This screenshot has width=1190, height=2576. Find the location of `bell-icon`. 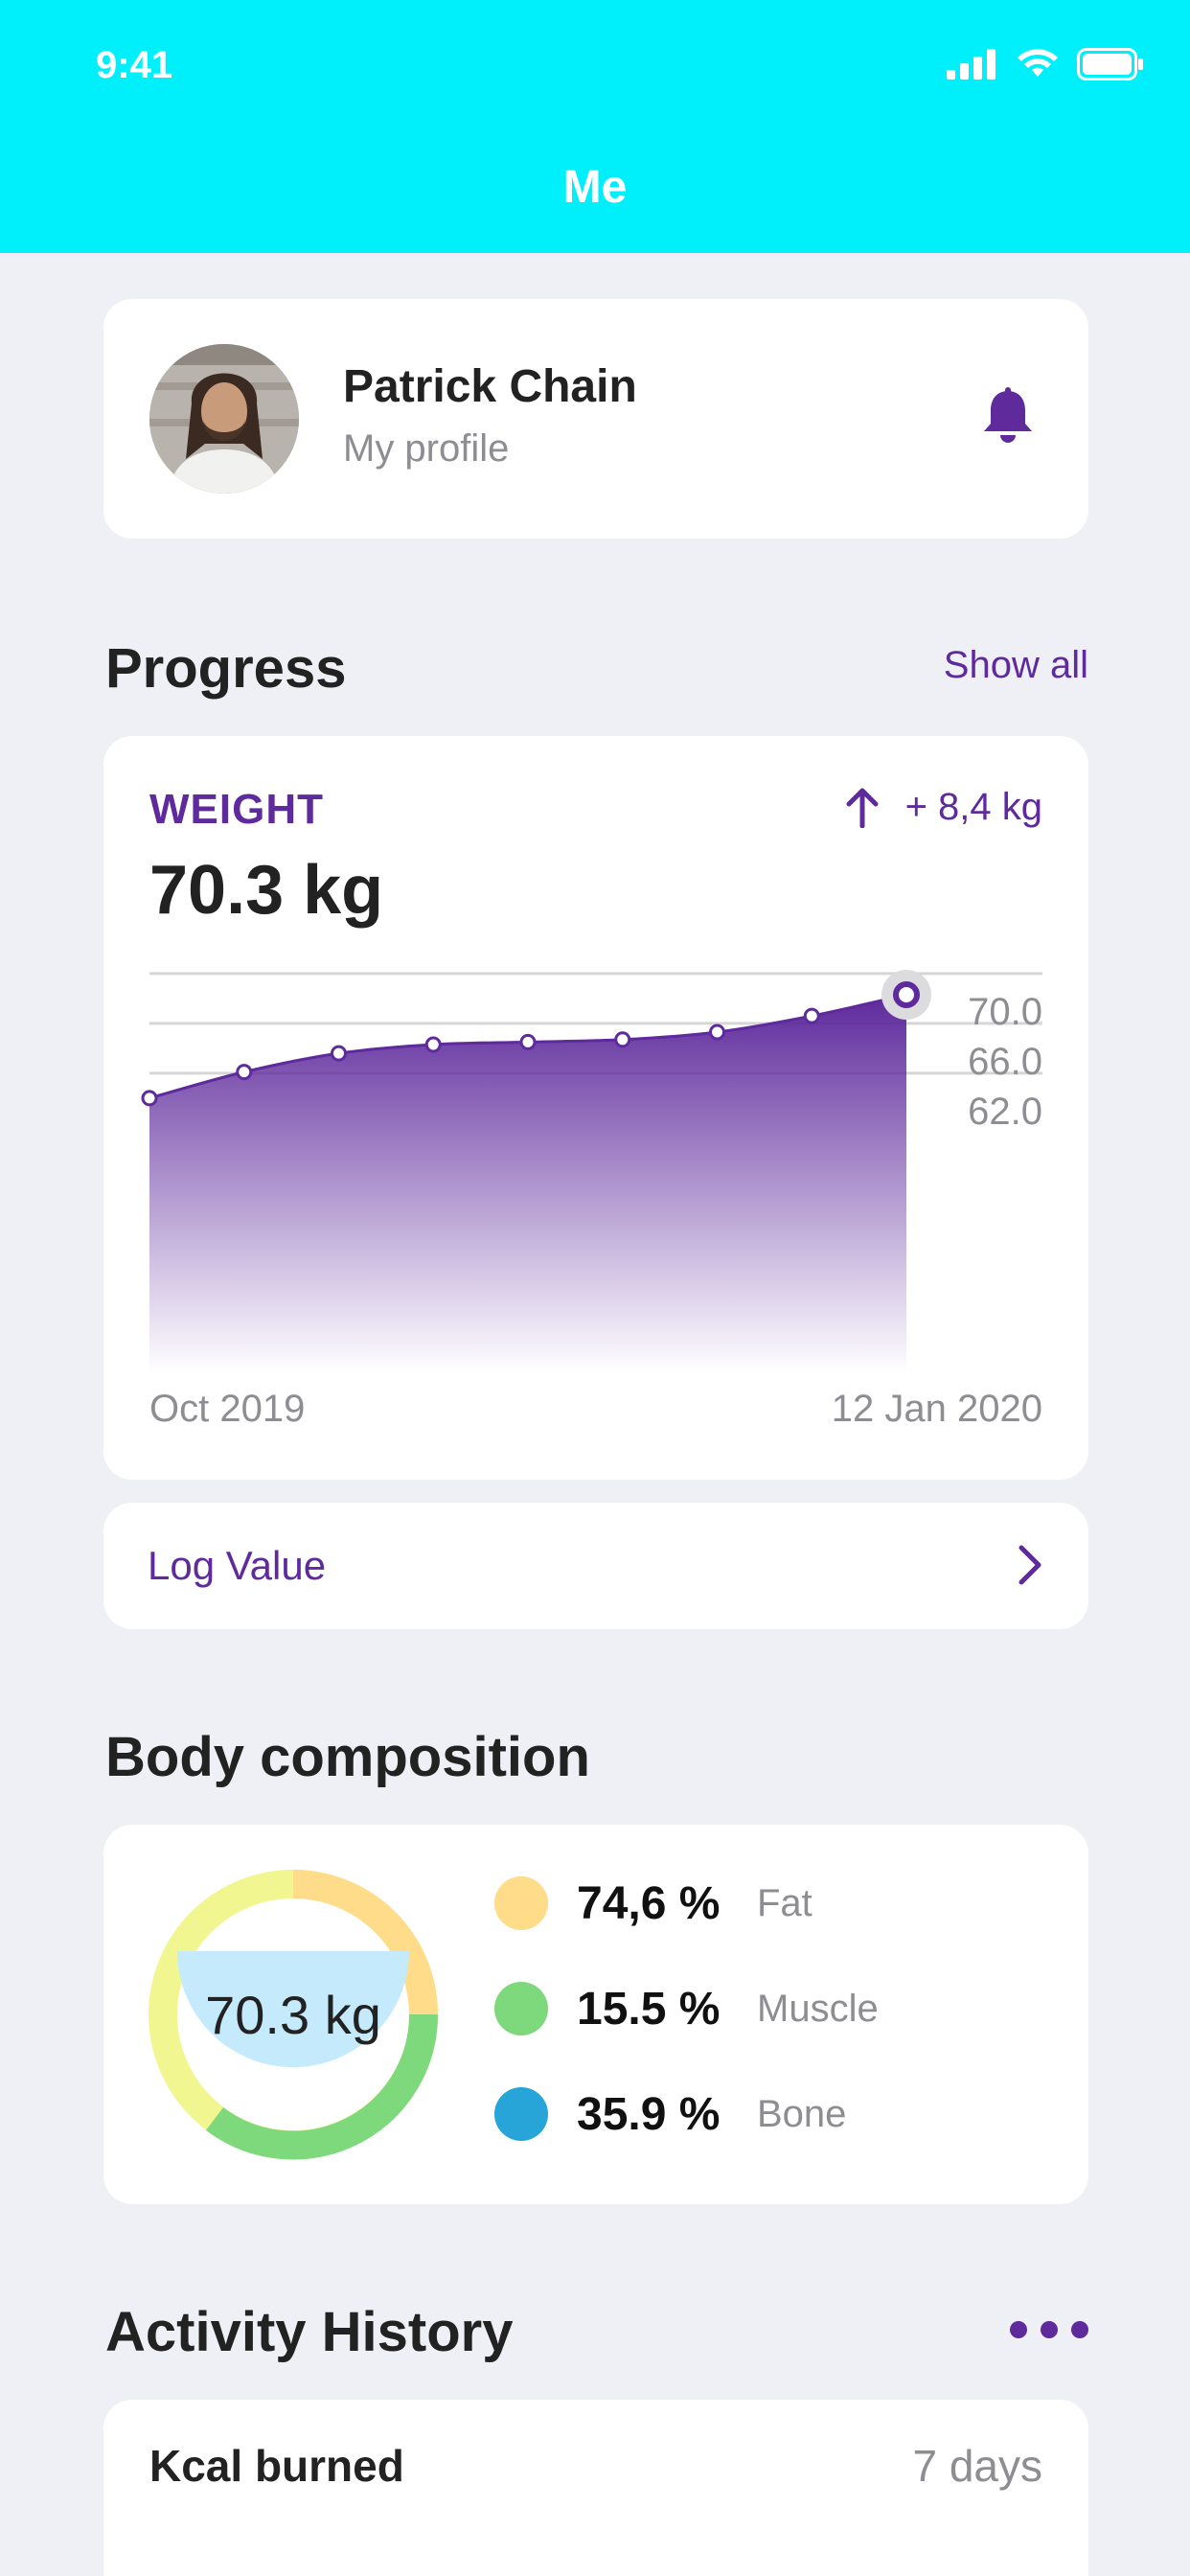

bell-icon is located at coordinates (1008, 415).